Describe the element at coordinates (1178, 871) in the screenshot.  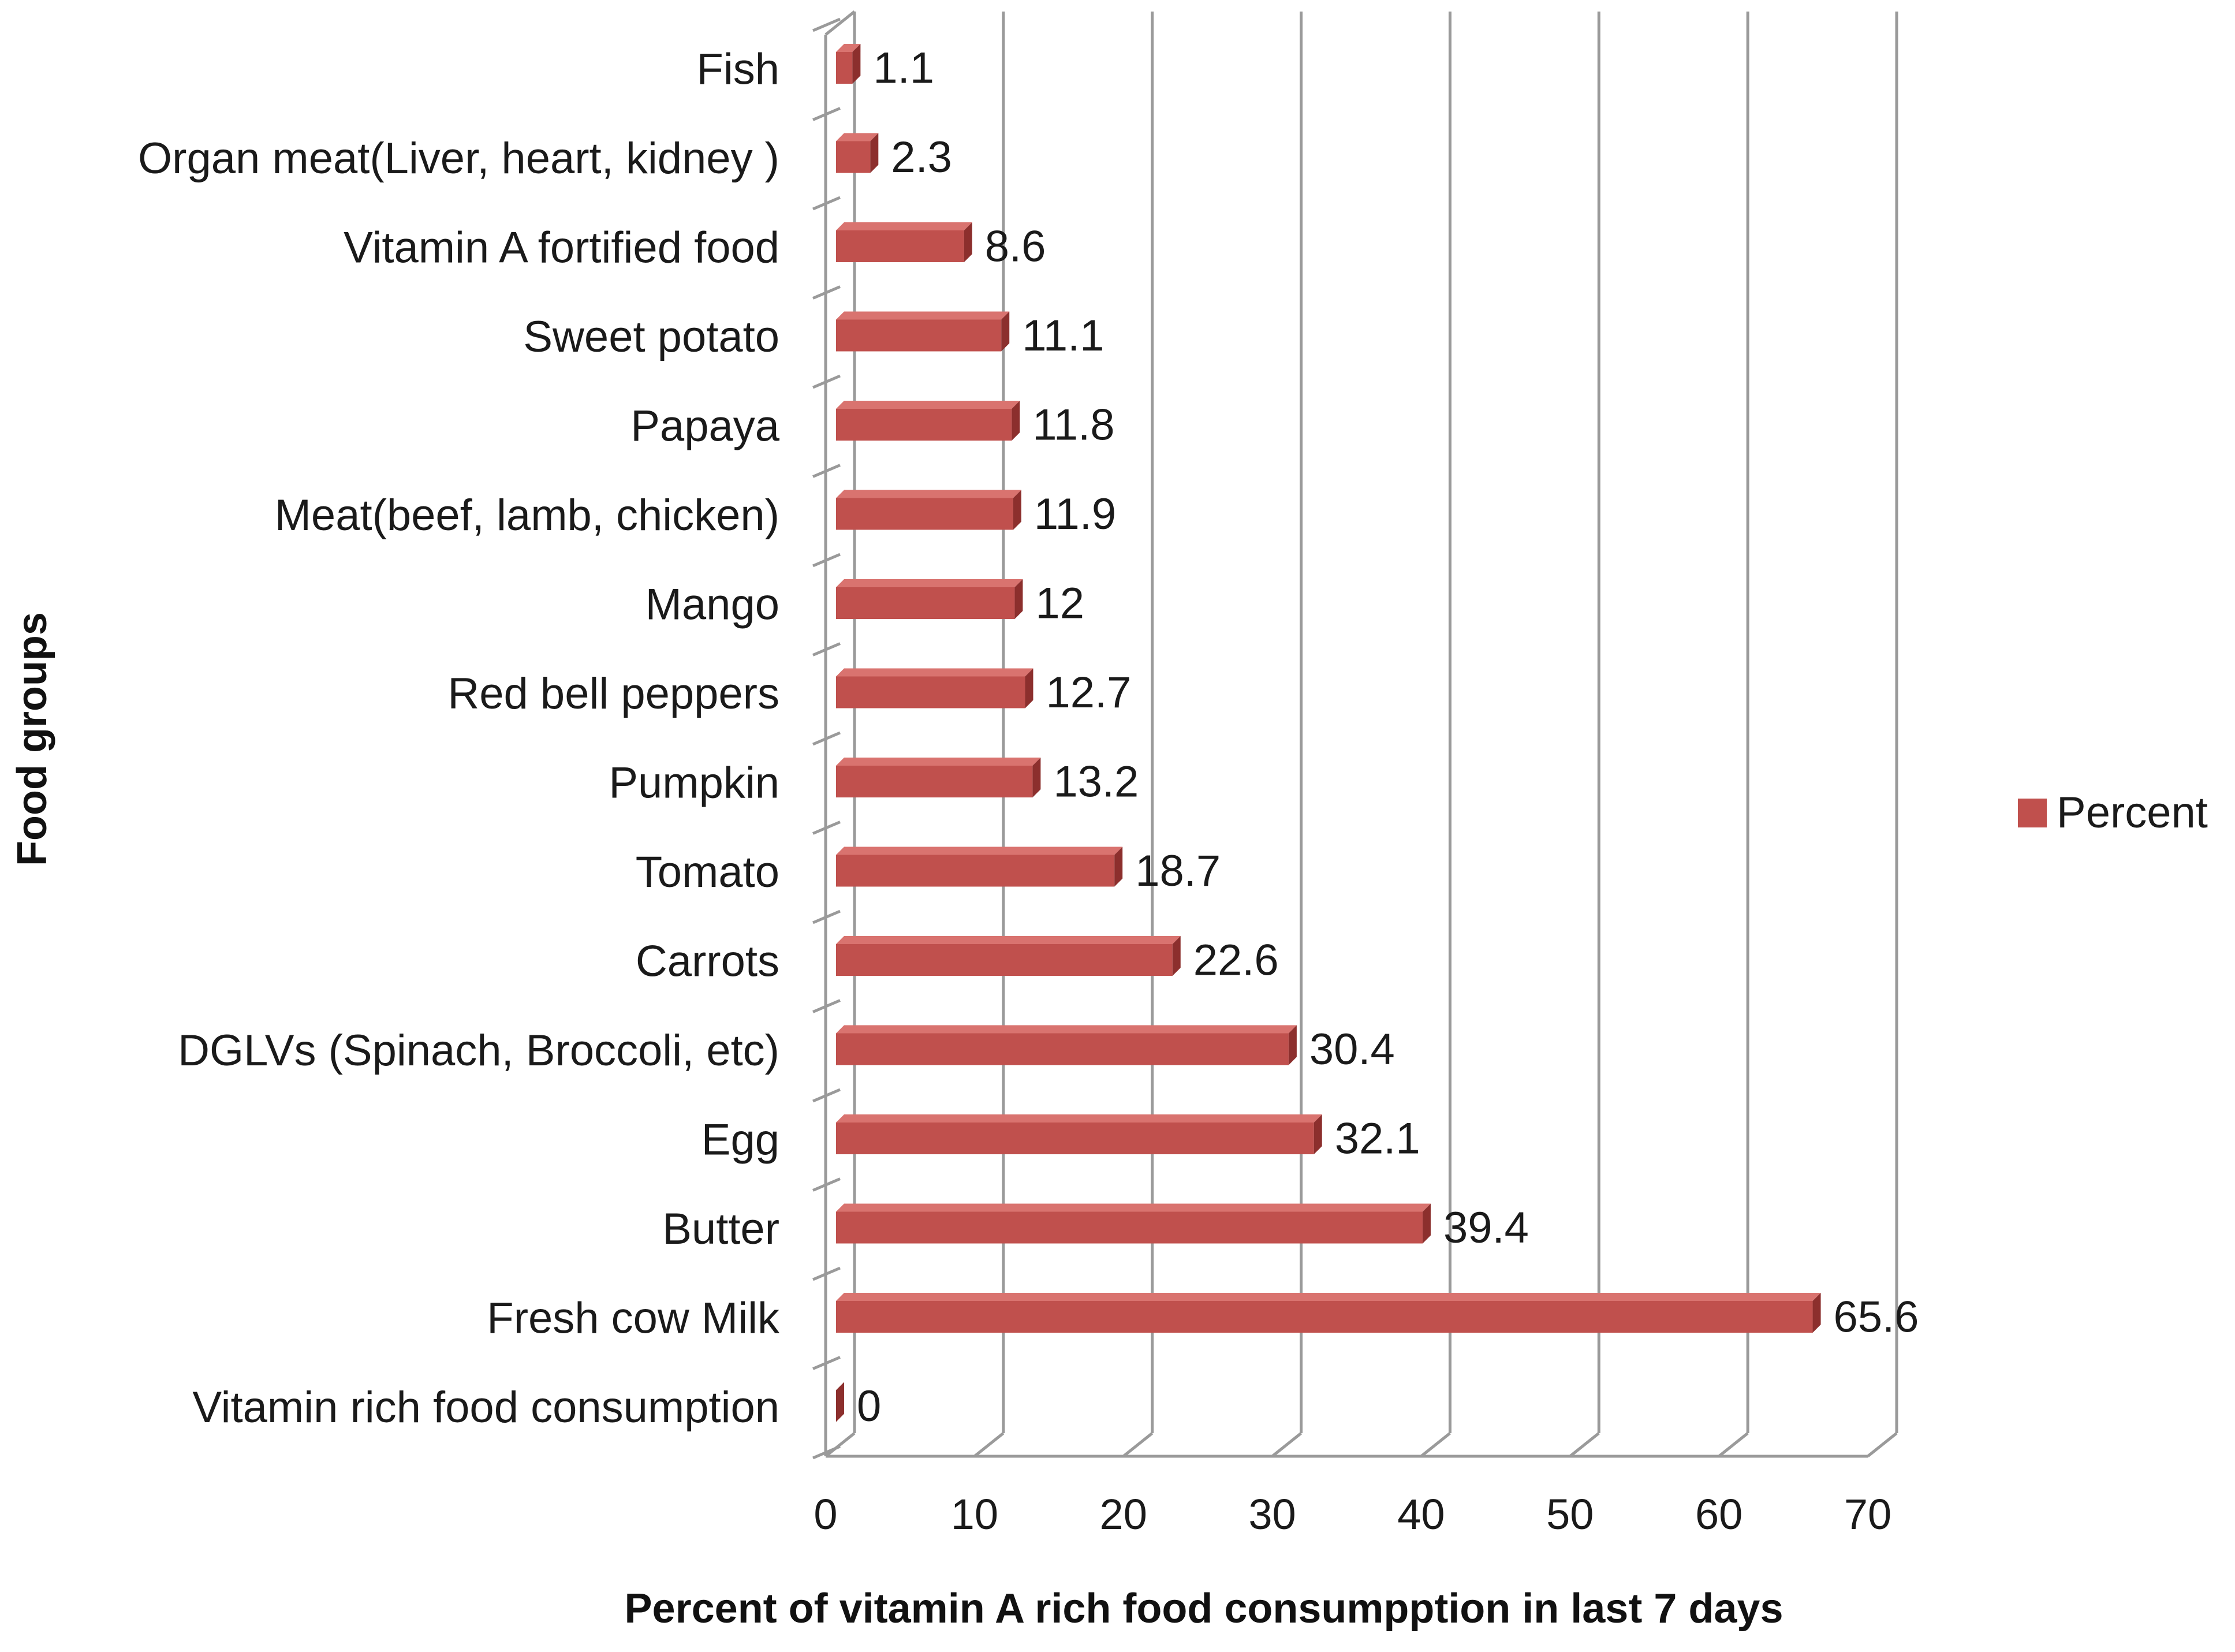
I see `data-label: 18.7` at that location.